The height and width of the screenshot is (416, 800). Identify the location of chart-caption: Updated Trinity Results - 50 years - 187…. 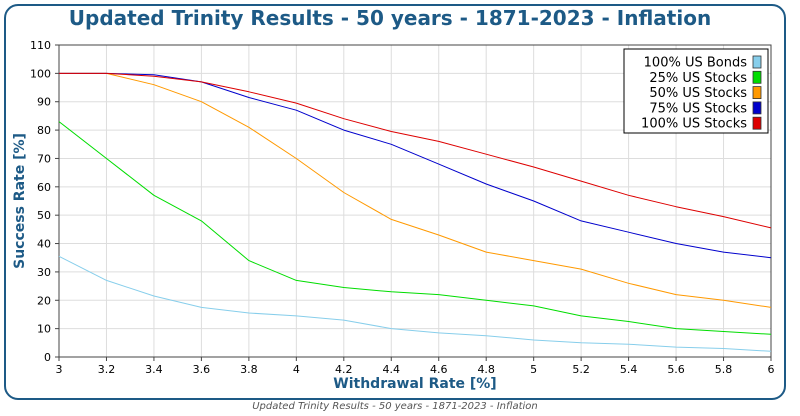
(395, 406).